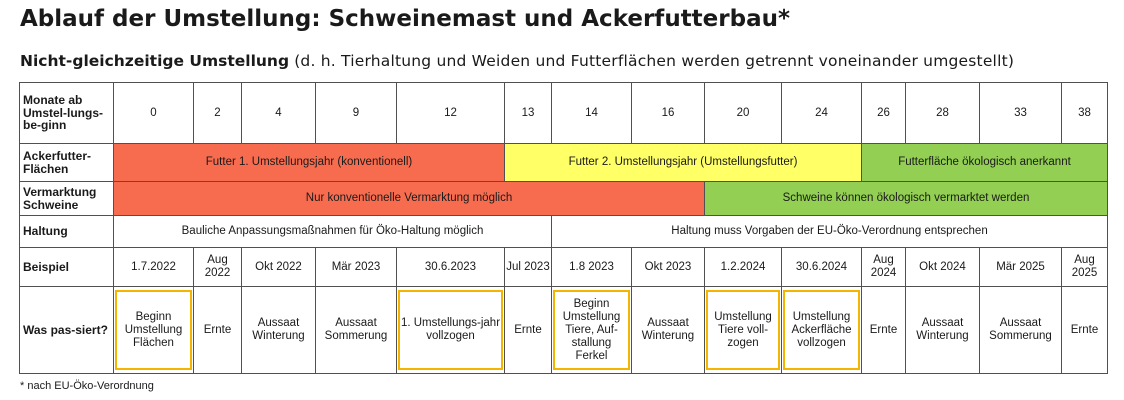 The image size is (1124, 400). I want to click on vermarktung-header: Vermarktung Schweine, so click(66, 198).